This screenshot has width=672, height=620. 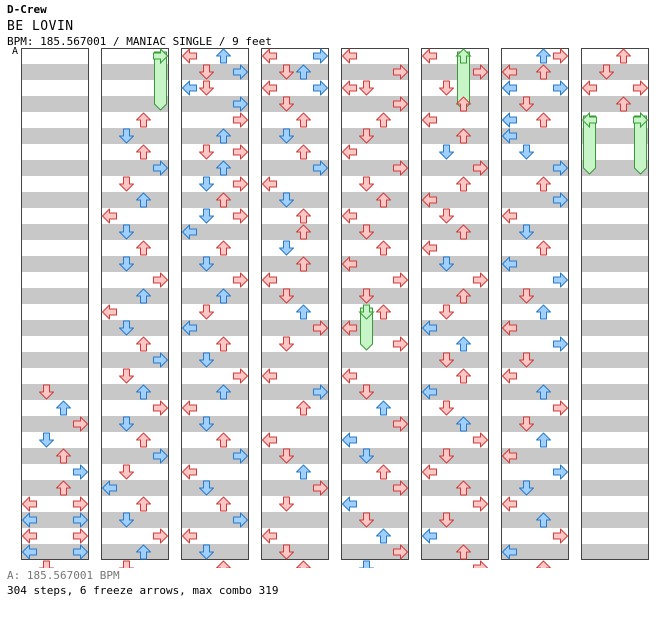 What do you see at coordinates (135, 304) in the screenshot?
I see `column-border` at bounding box center [135, 304].